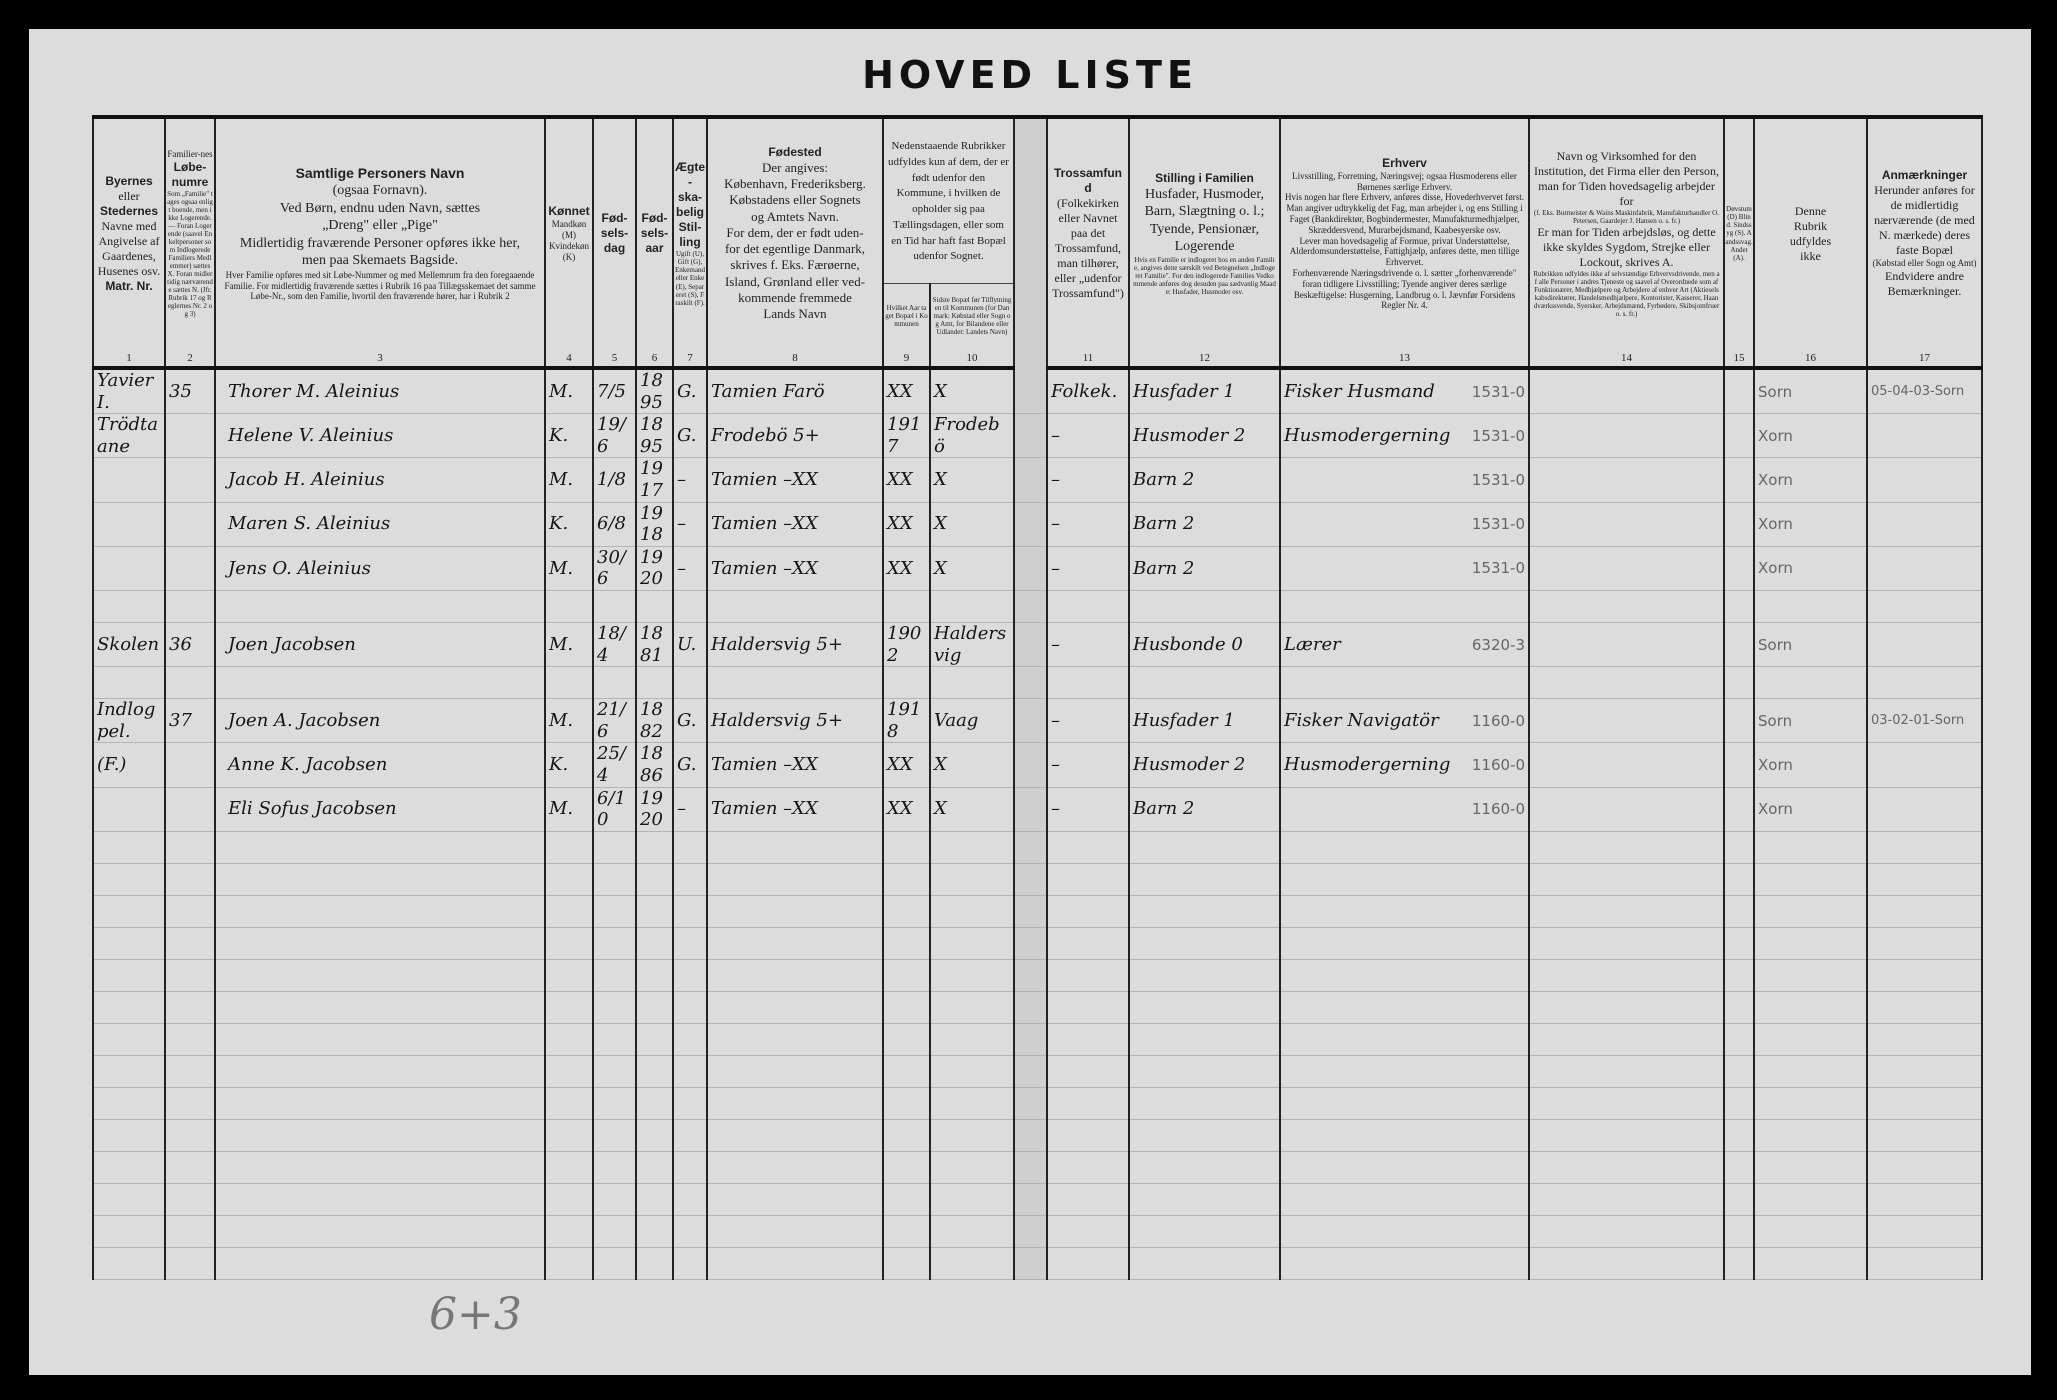 Image resolution: width=2057 pixels, height=1400 pixels. What do you see at coordinates (1361, 720) in the screenshot?
I see `occupation-text: Fisker Navigatör` at bounding box center [1361, 720].